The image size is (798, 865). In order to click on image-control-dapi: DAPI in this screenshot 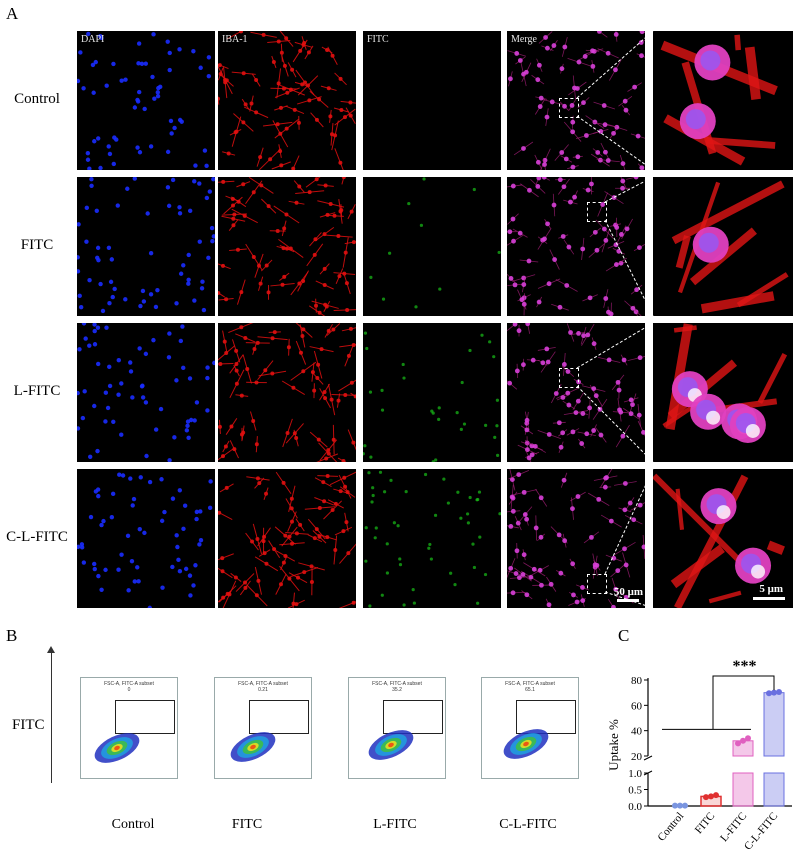, I will do `click(146, 100)`.